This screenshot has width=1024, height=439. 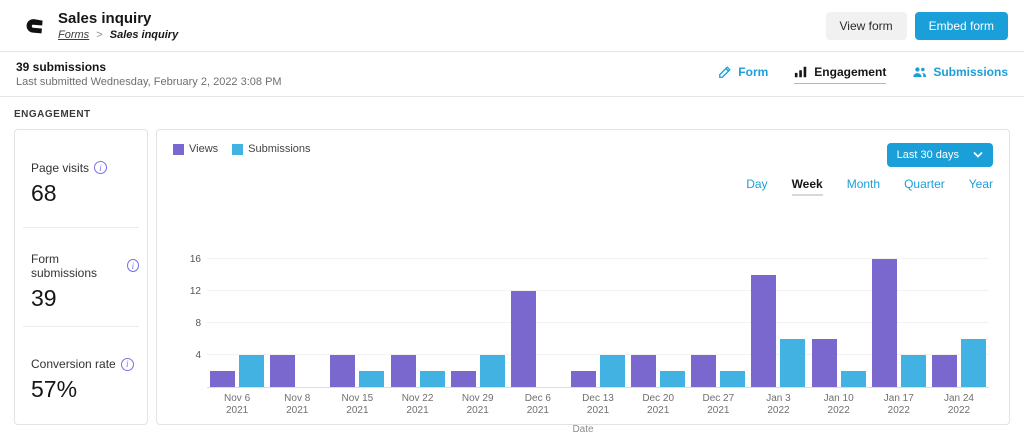 I want to click on x-axis-label: Jan 10 2022, so click(x=838, y=404).